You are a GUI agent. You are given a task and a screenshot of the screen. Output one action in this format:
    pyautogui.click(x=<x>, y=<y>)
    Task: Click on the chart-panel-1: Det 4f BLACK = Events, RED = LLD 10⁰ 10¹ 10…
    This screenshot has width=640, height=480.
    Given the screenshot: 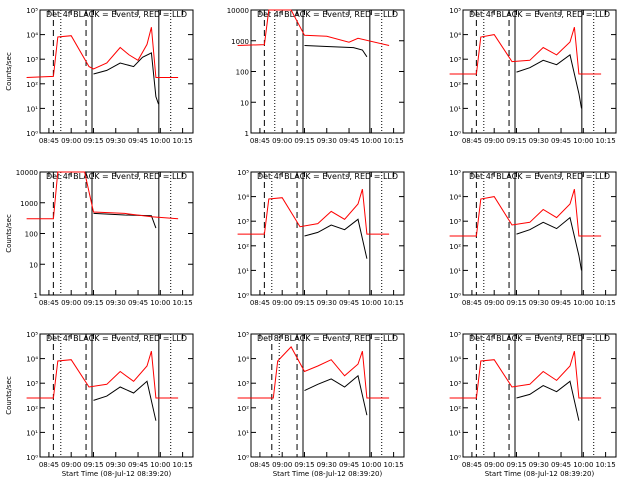 What is the action you would take?
    pyautogui.click(x=99, y=76)
    